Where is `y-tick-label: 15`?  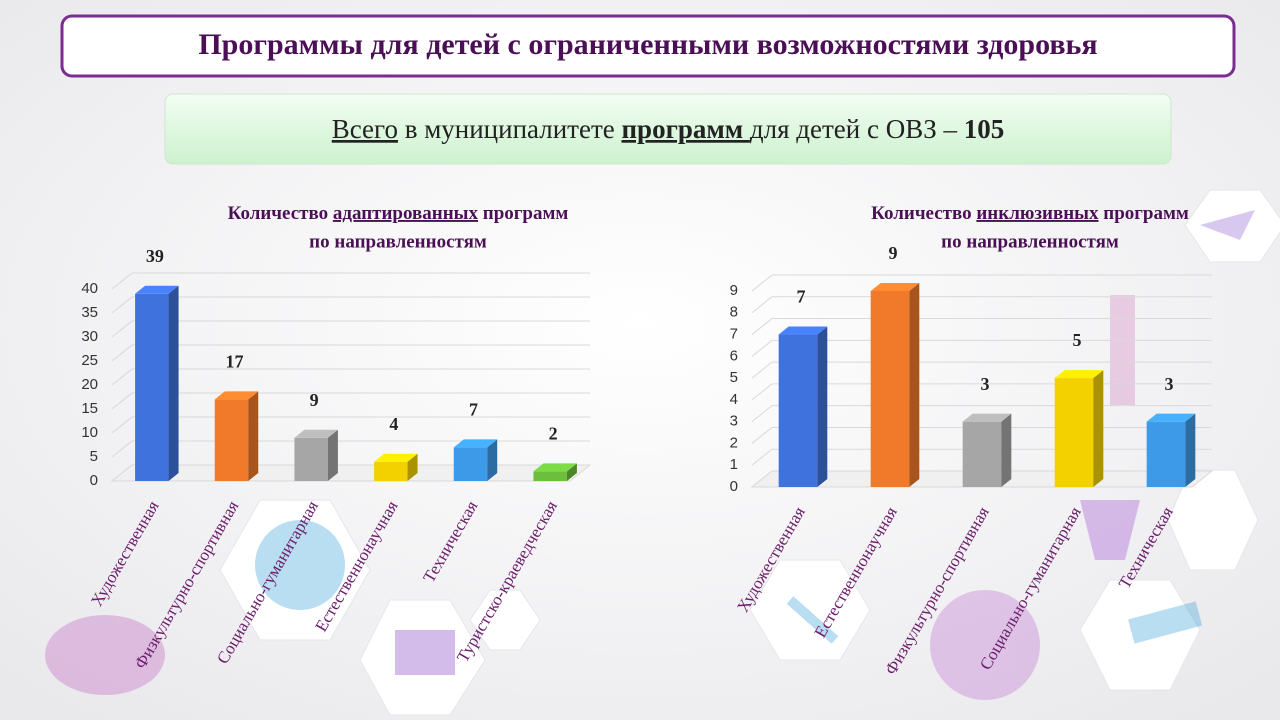 y-tick-label: 15 is located at coordinates (89, 408).